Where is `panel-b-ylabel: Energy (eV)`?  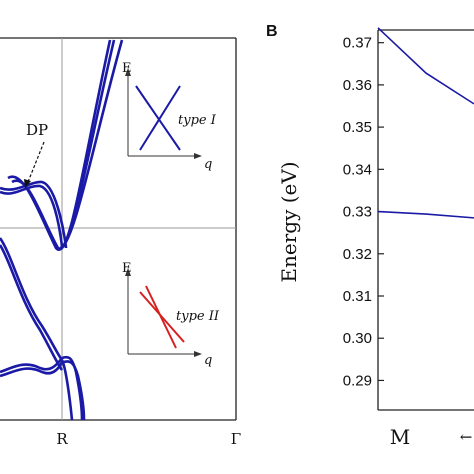 panel-b-ylabel: Energy (eV) is located at coordinates (289, 221).